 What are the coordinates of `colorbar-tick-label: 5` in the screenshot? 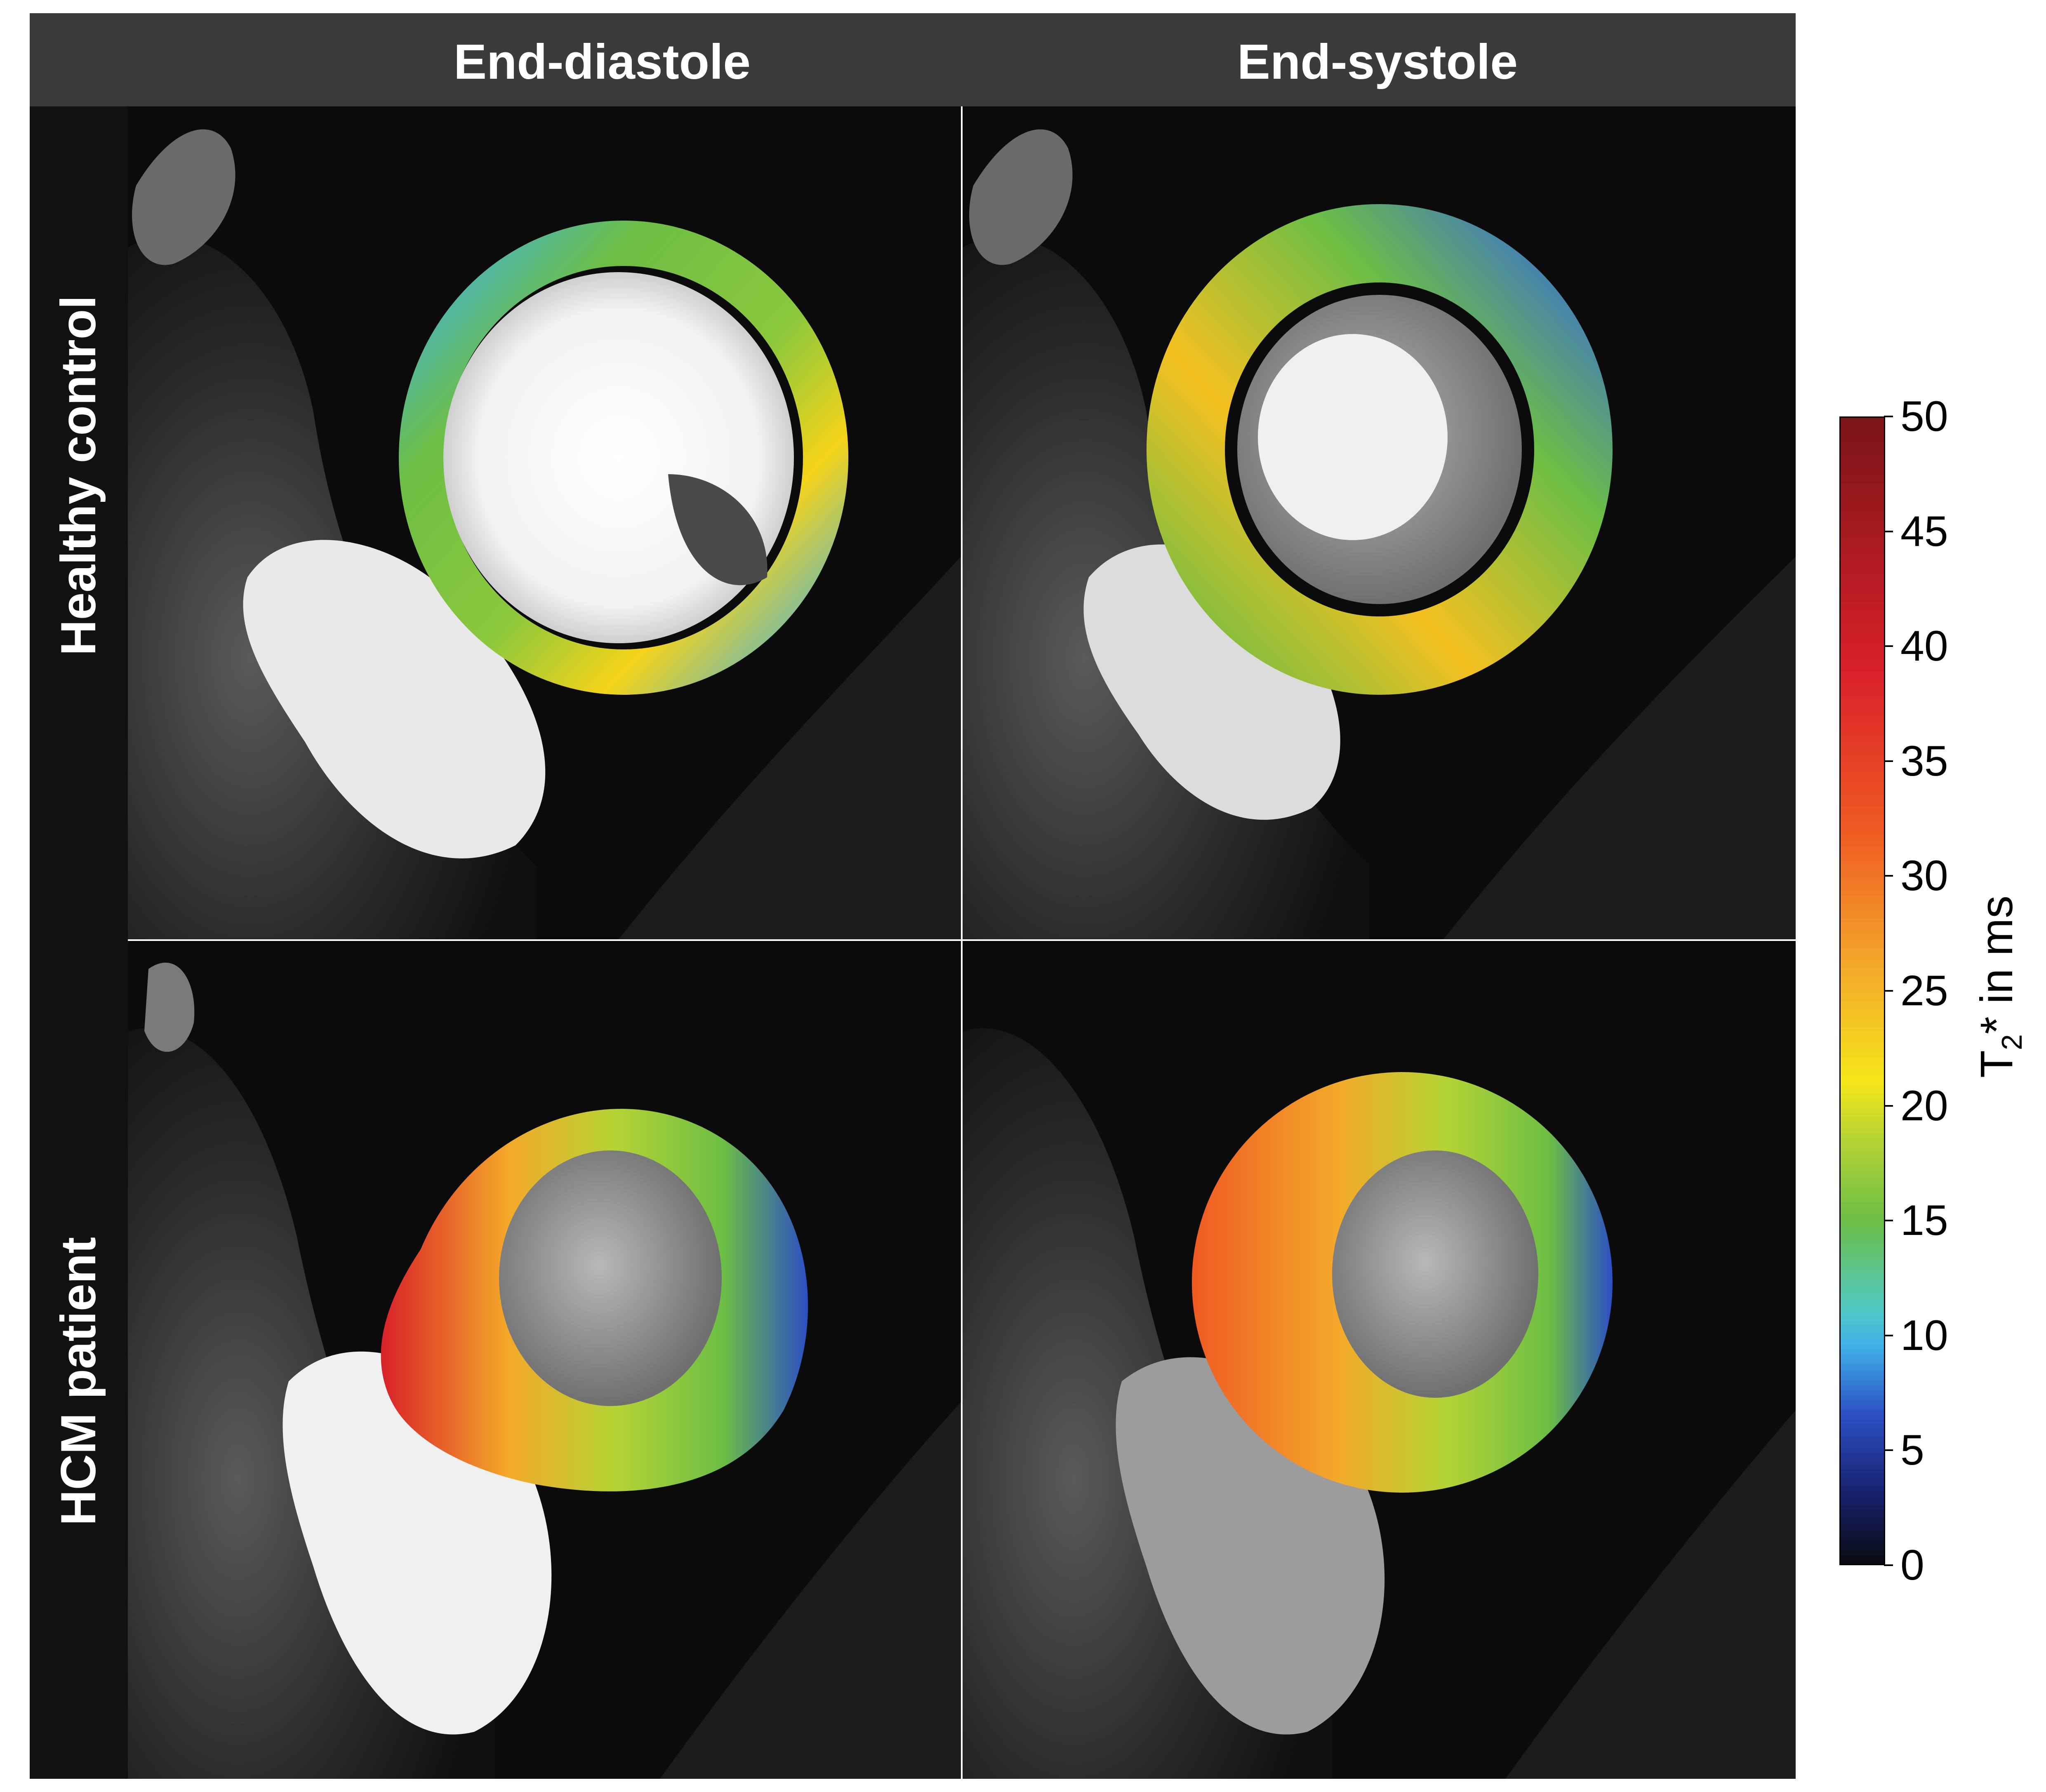 It's located at (1912, 1451).